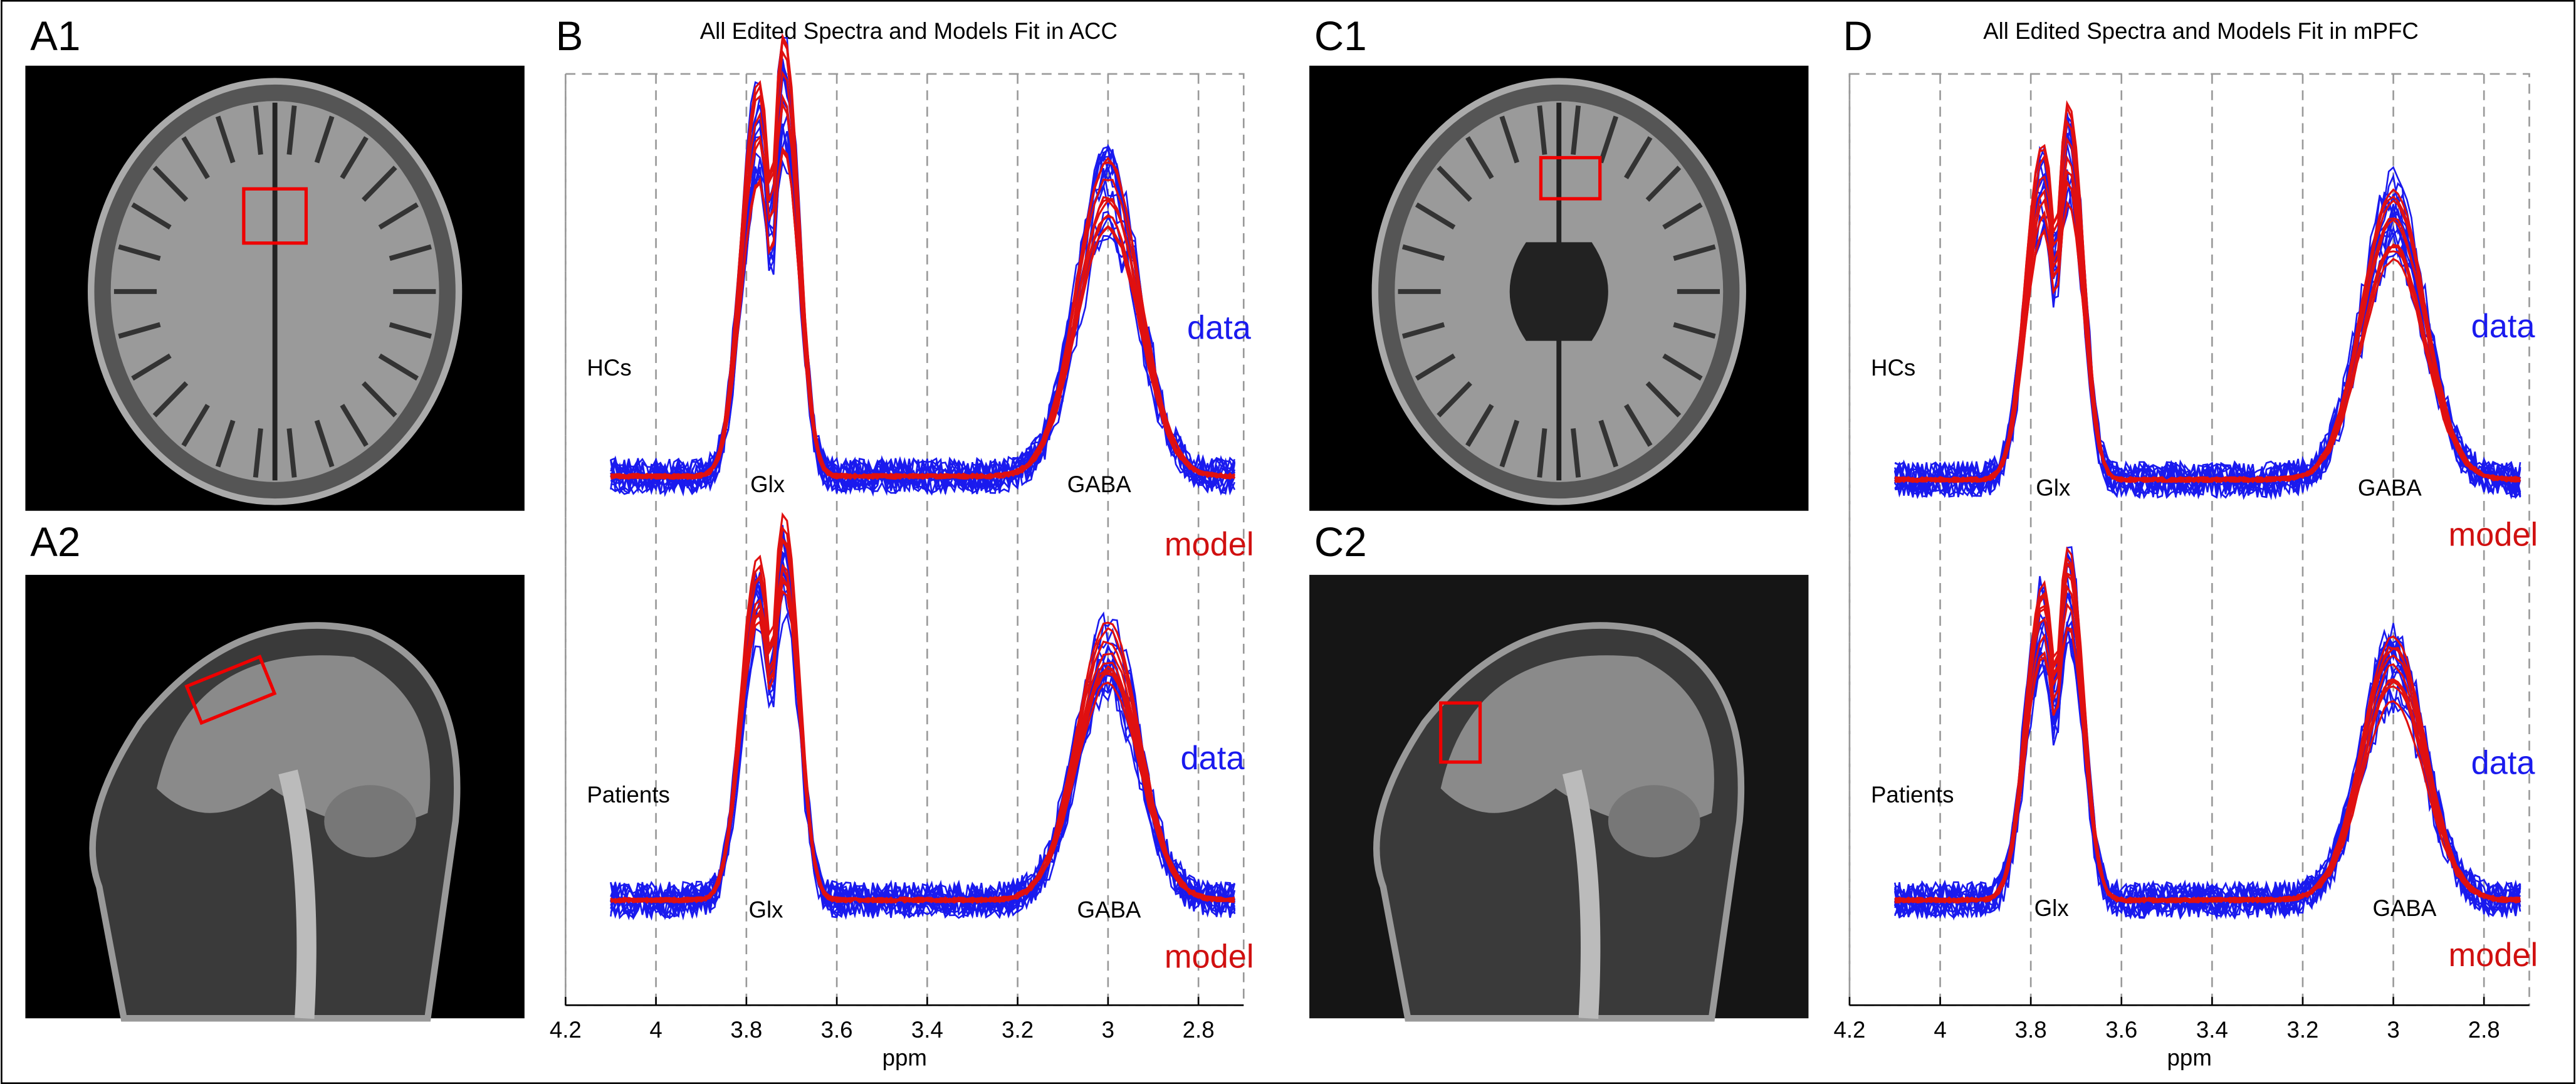 The width and height of the screenshot is (2576, 1084). I want to click on panel-label: B, so click(570, 36).